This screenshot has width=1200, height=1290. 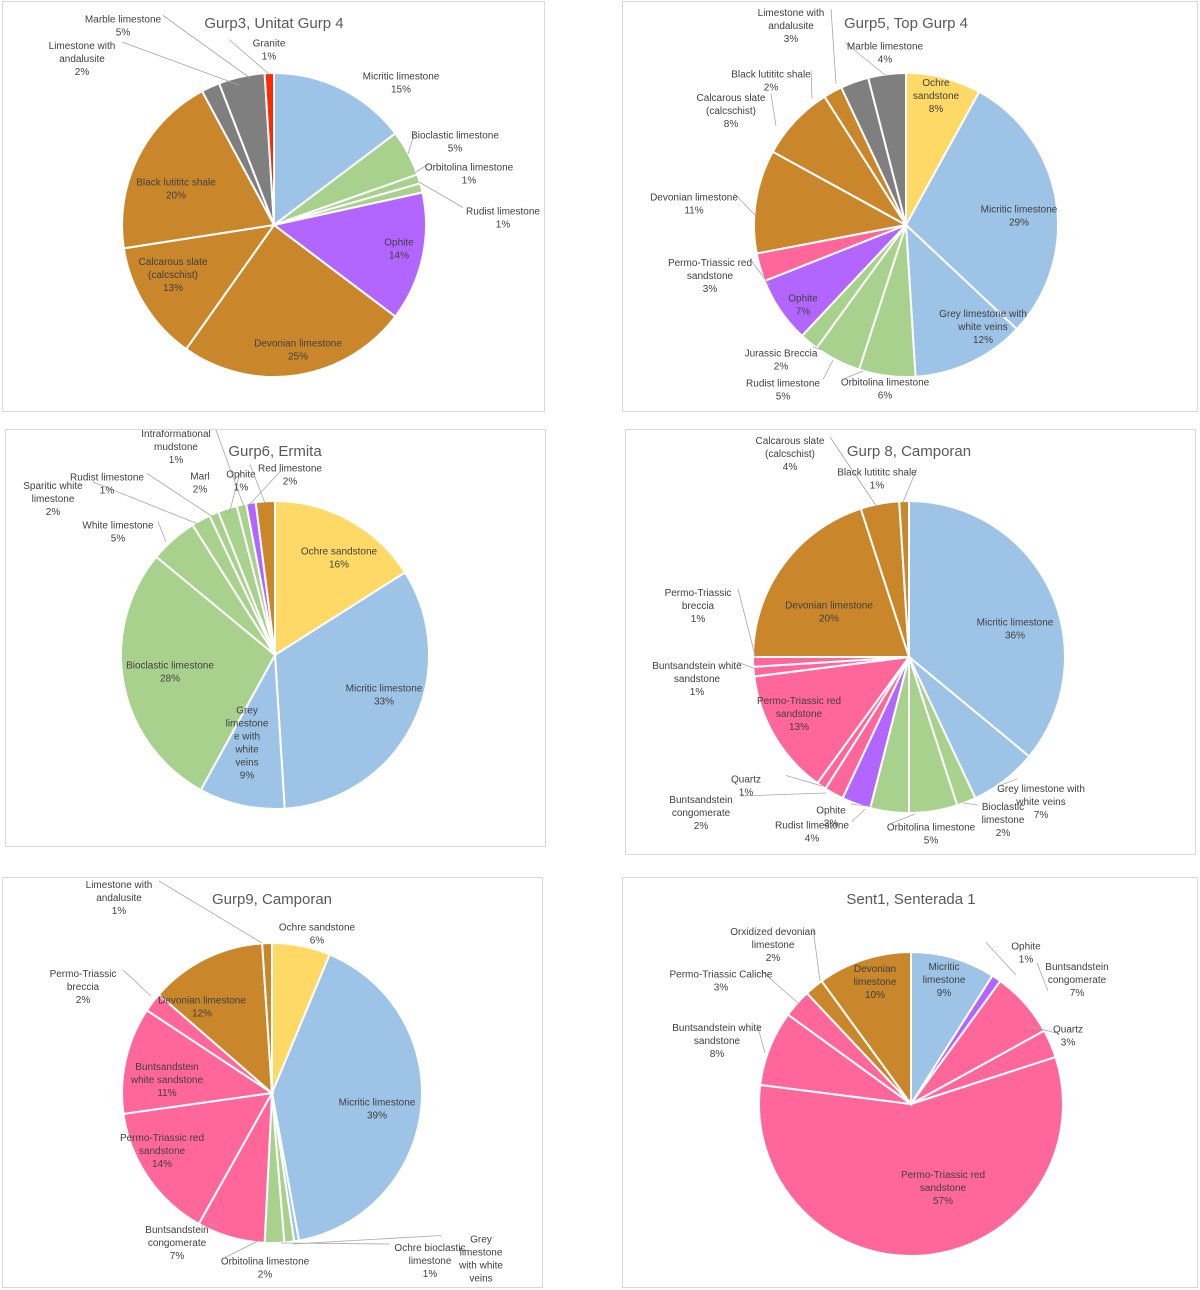 I want to click on chart-title: Gurp3, Unitat Gurp 4, so click(x=273, y=23).